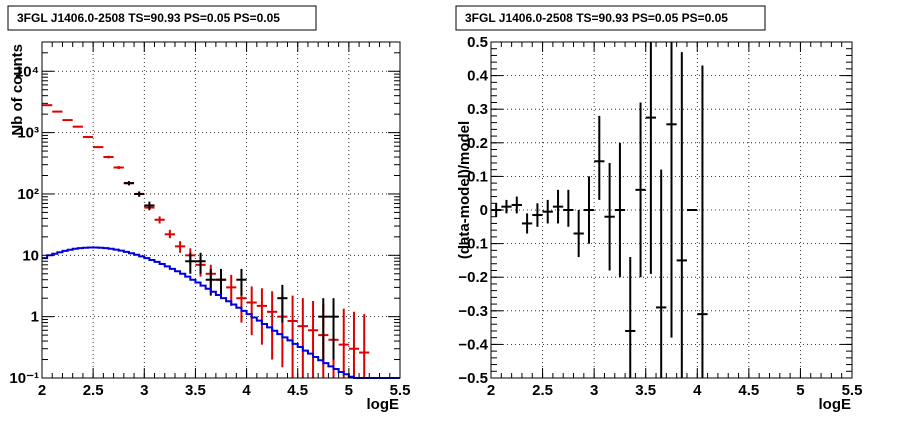 The height and width of the screenshot is (421, 898). What do you see at coordinates (473, 311) in the screenshot?
I see `residual-y-tick-label: −0.3` at bounding box center [473, 311].